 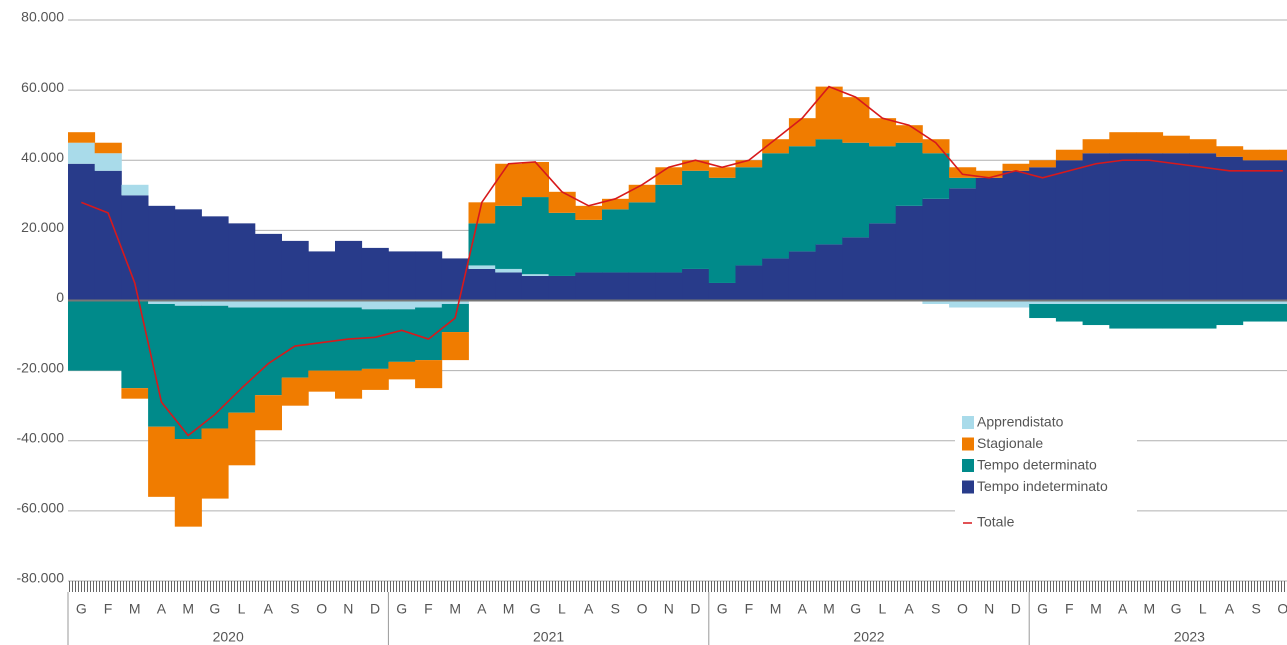 What do you see at coordinates (996, 522) in the screenshot?
I see `legend-label: Totale` at bounding box center [996, 522].